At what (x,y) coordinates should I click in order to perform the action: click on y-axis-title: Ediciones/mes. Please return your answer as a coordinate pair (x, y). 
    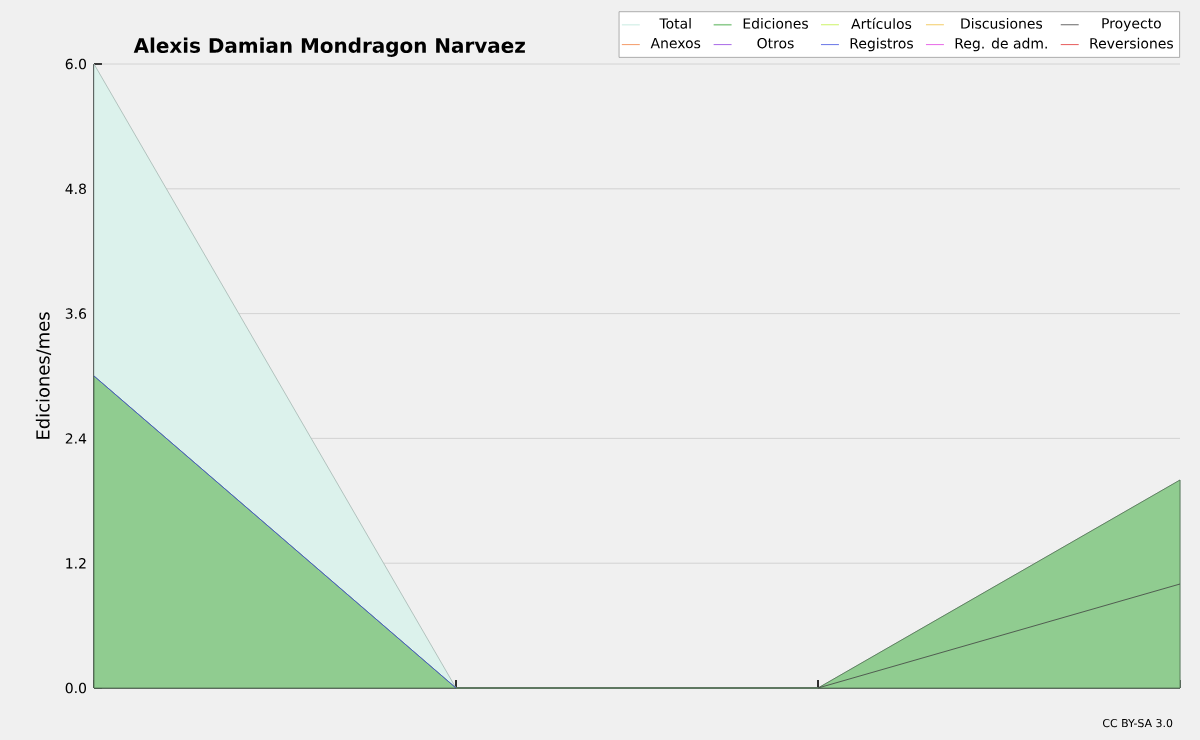
    Looking at the image, I should click on (43, 375).